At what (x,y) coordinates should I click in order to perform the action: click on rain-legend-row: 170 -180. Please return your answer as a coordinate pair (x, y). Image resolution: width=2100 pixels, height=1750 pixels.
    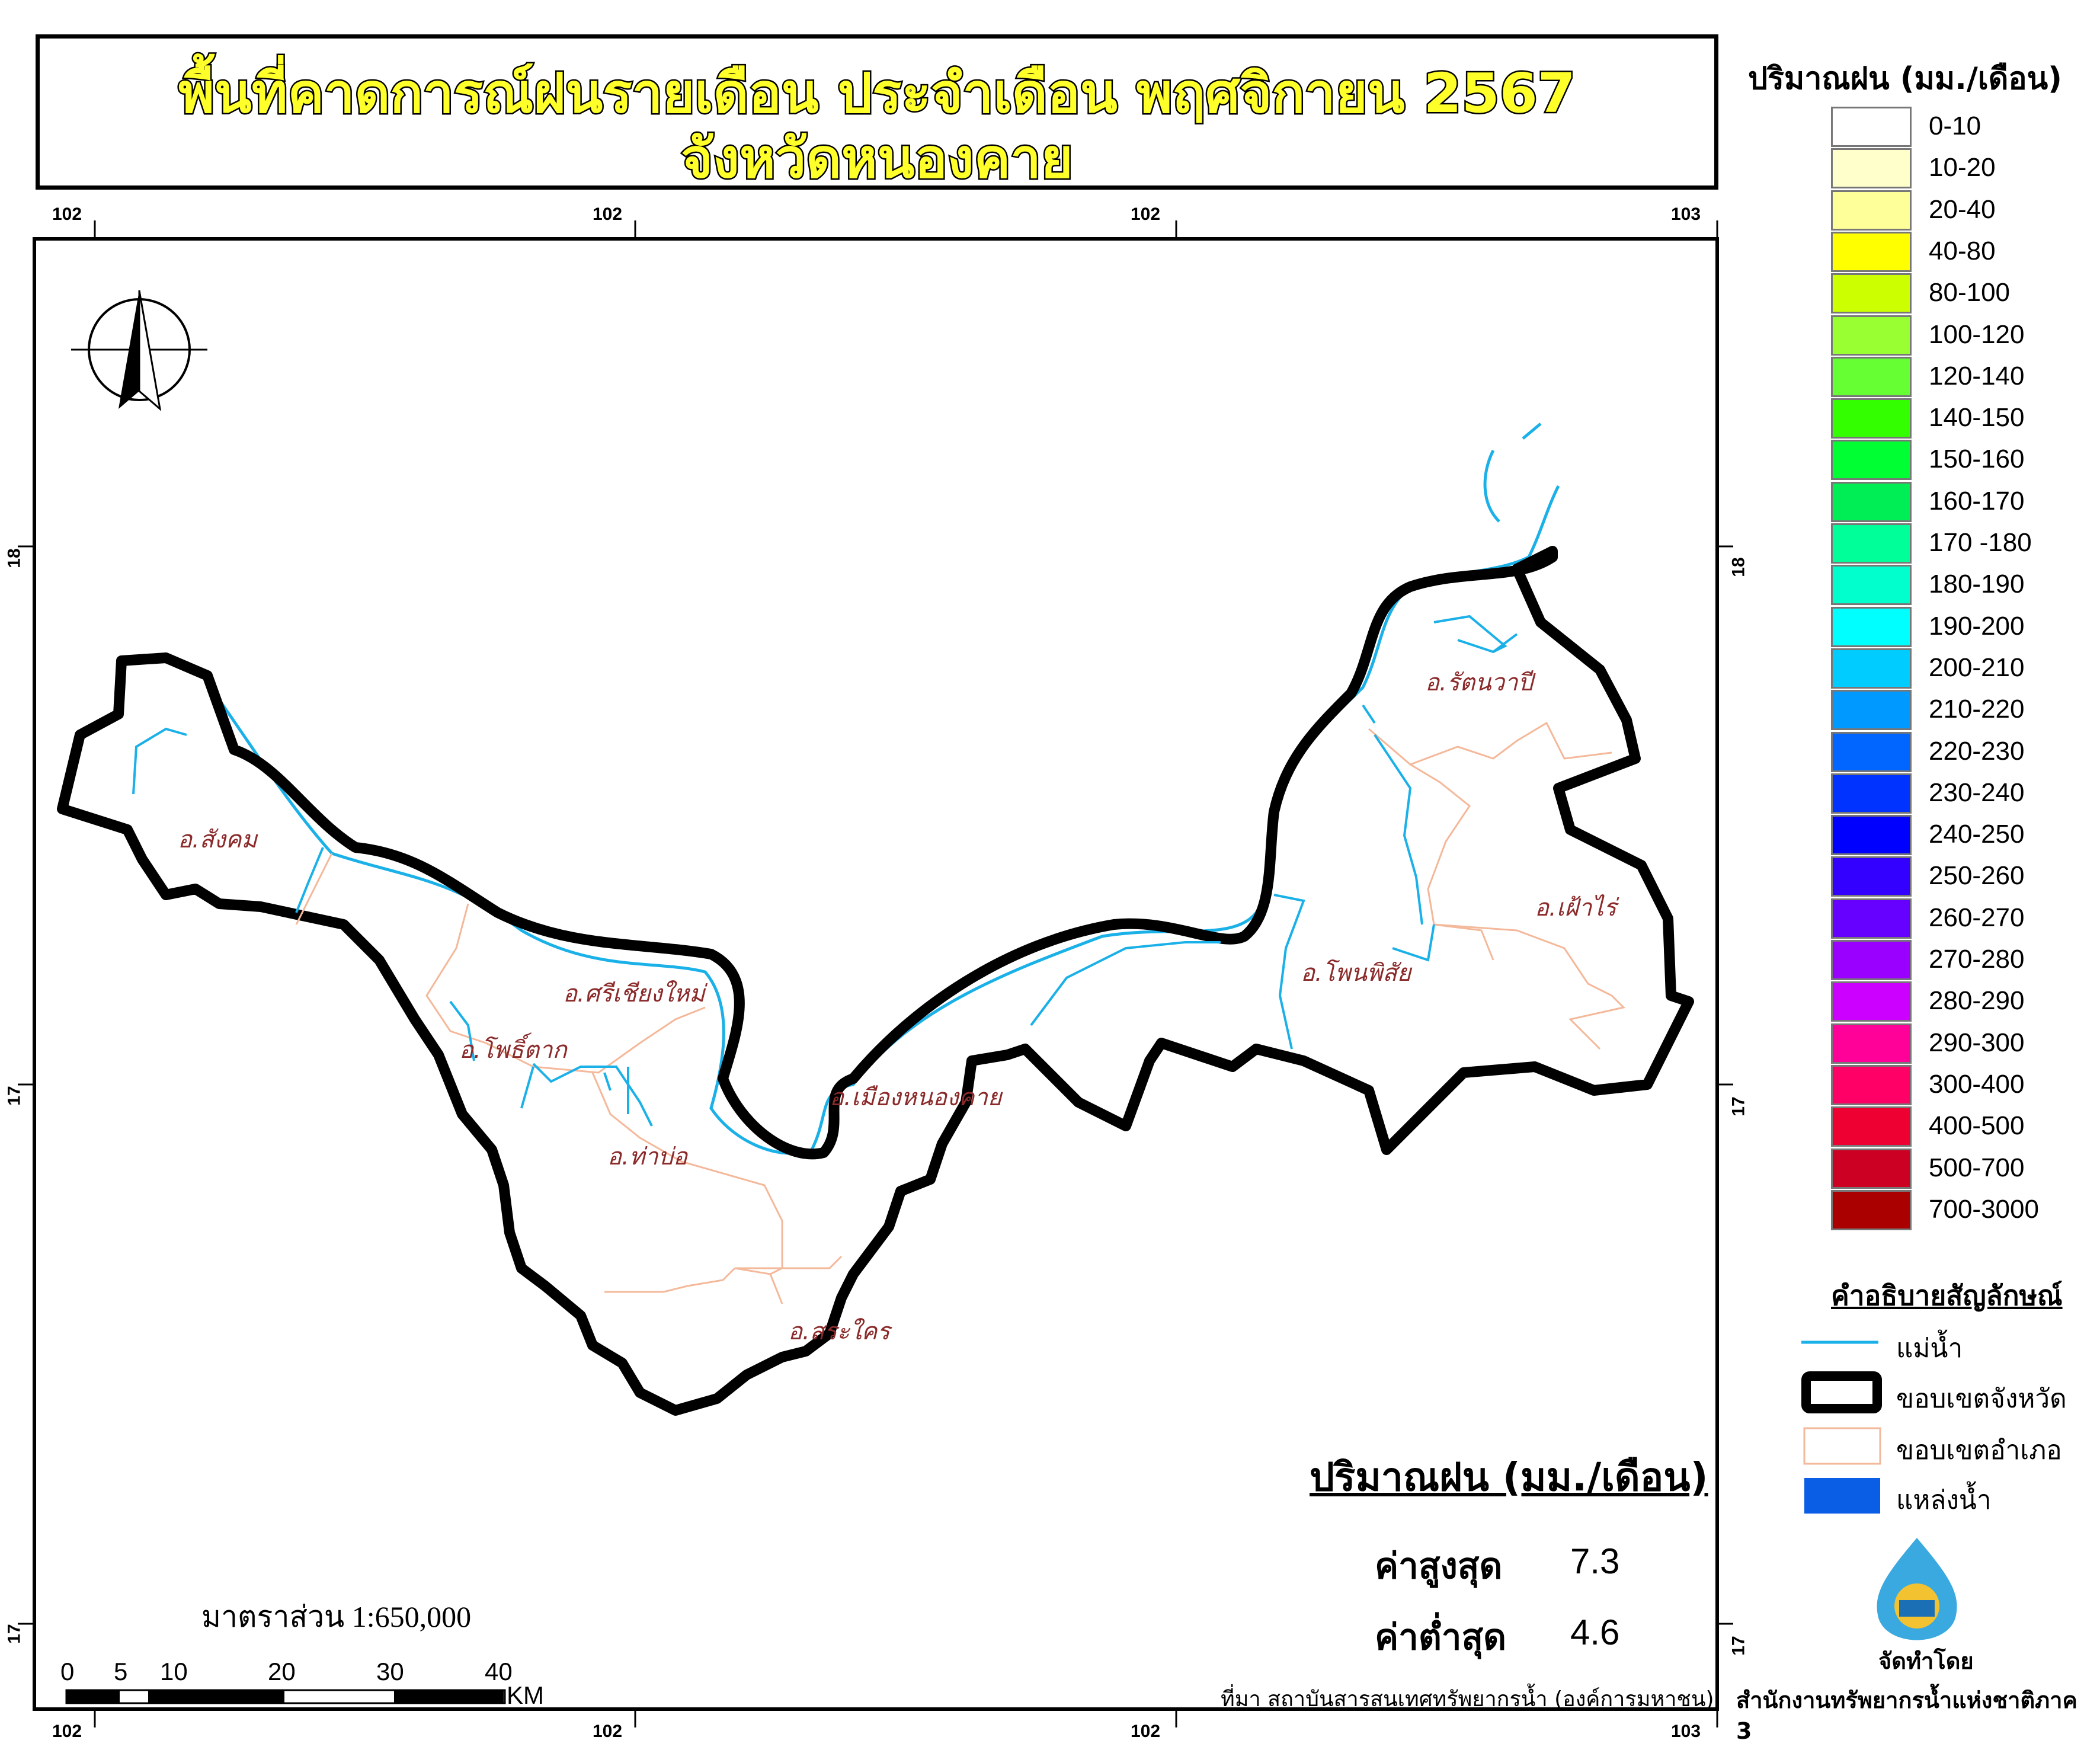
    Looking at the image, I should click on (1964, 544).